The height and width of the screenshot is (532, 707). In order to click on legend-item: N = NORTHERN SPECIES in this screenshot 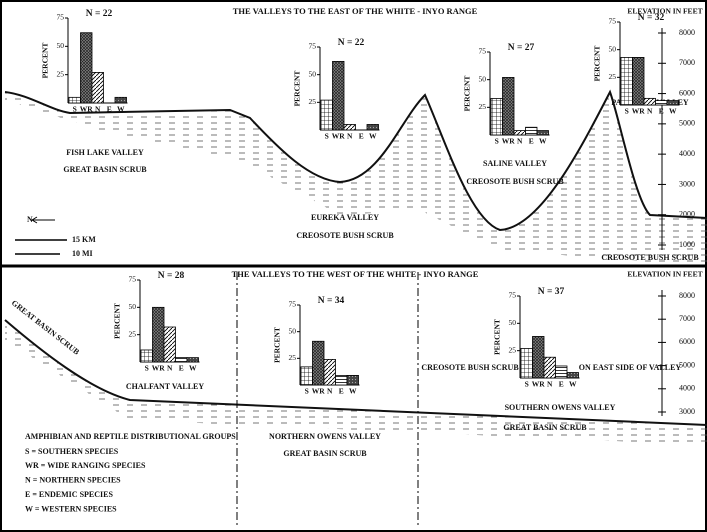, I will do `click(73, 480)`.